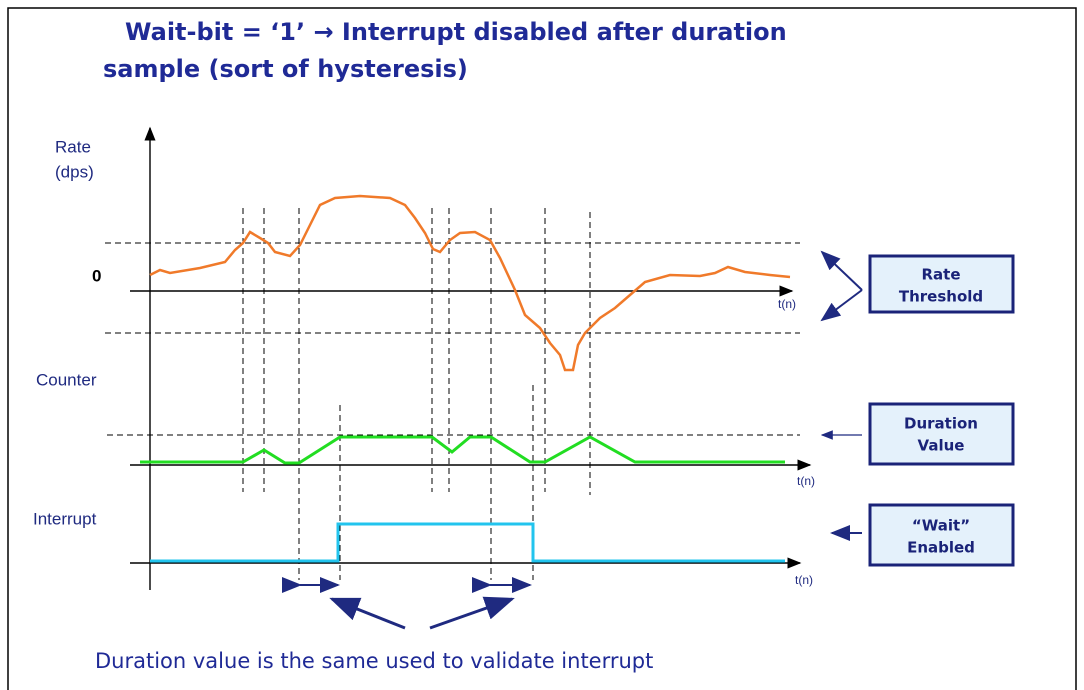  Describe the element at coordinates (407, 603) in the screenshot. I see `duration-arrows` at that location.